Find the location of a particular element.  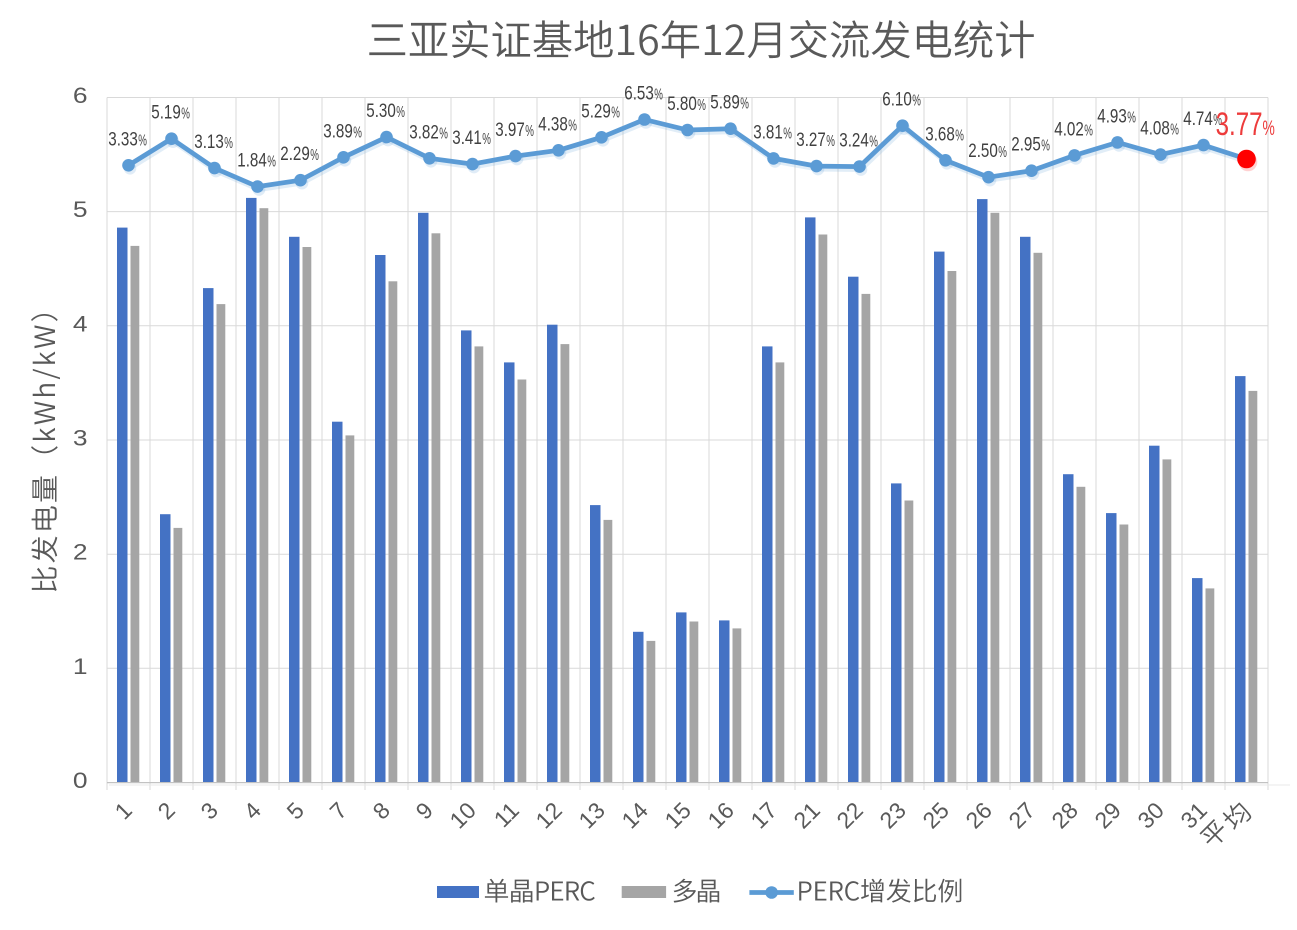

svg-text: 2.95 is located at coordinates (1026, 145).